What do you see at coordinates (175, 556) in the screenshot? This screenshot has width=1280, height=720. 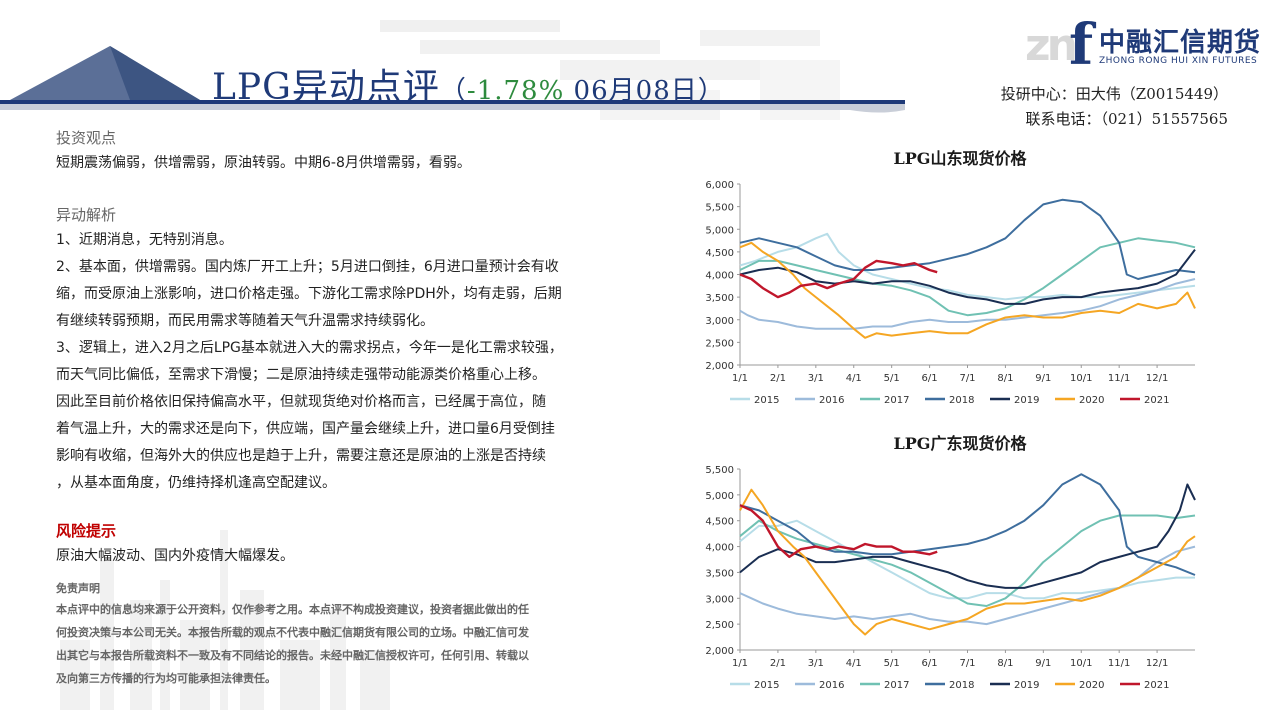 I see `risk-text: 原油大幅波动、国内外疫情大幅爆发。` at bounding box center [175, 556].